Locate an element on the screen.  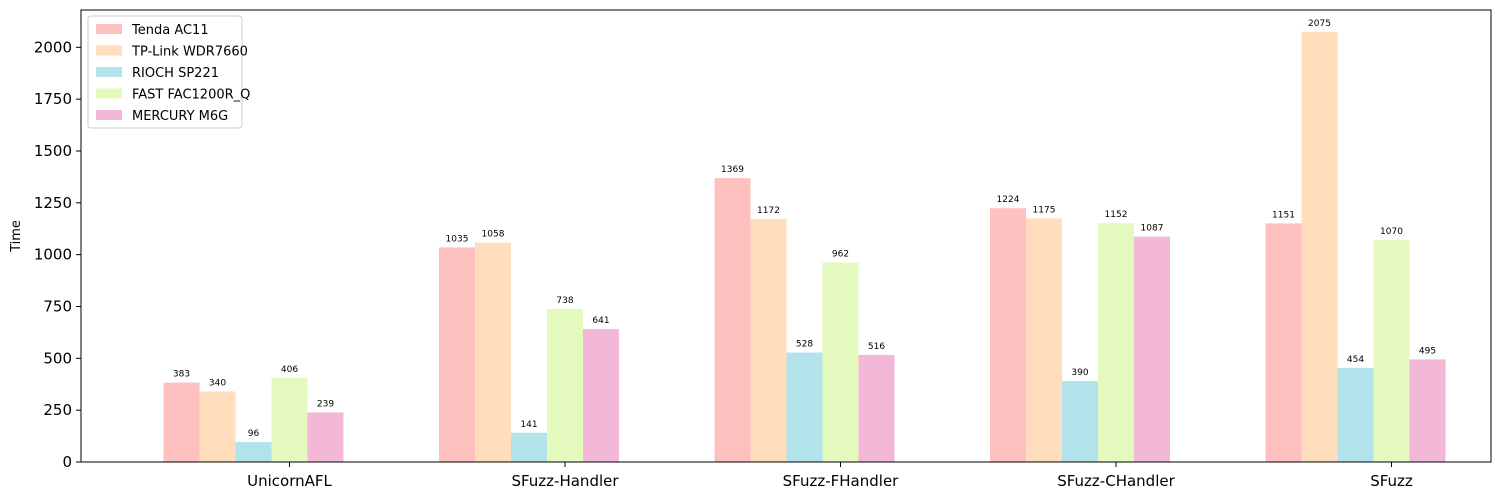
data-label: 2075 is located at coordinates (1319, 24).